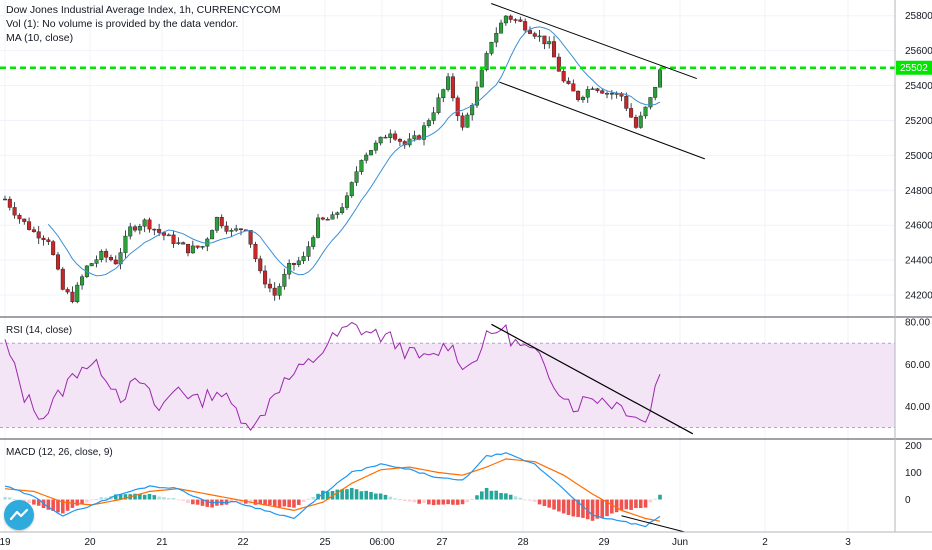 The height and width of the screenshot is (550, 932). What do you see at coordinates (913, 446) in the screenshot?
I see `macd-tick-label: 200` at bounding box center [913, 446].